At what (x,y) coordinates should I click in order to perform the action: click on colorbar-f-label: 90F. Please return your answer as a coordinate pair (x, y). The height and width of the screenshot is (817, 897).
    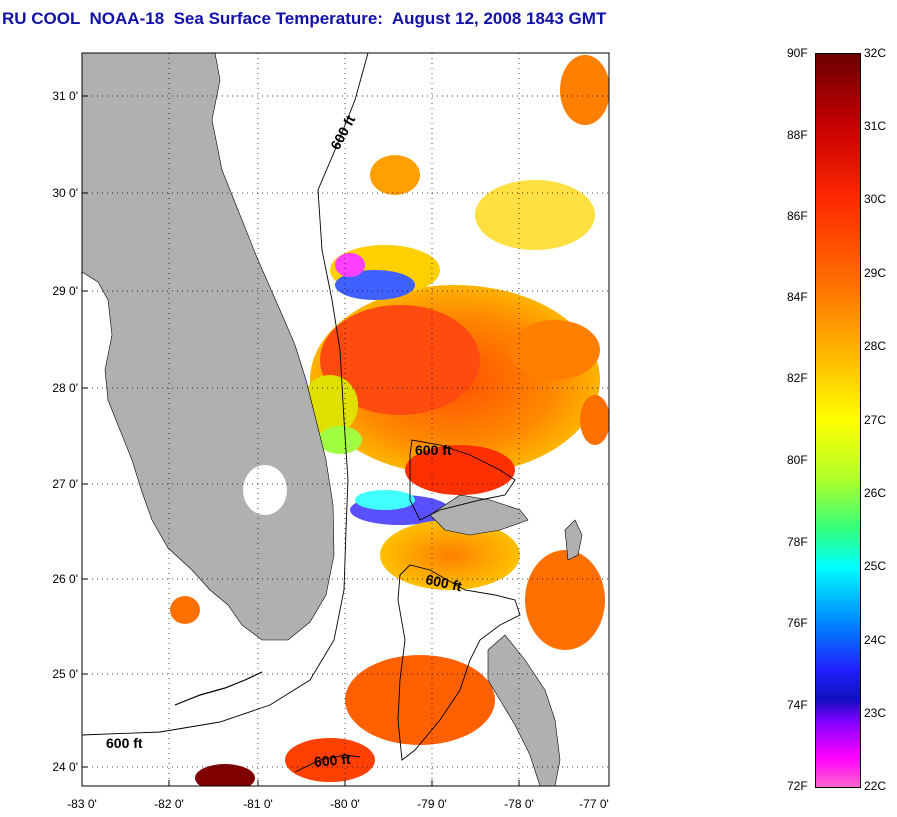
    Looking at the image, I should click on (797, 53).